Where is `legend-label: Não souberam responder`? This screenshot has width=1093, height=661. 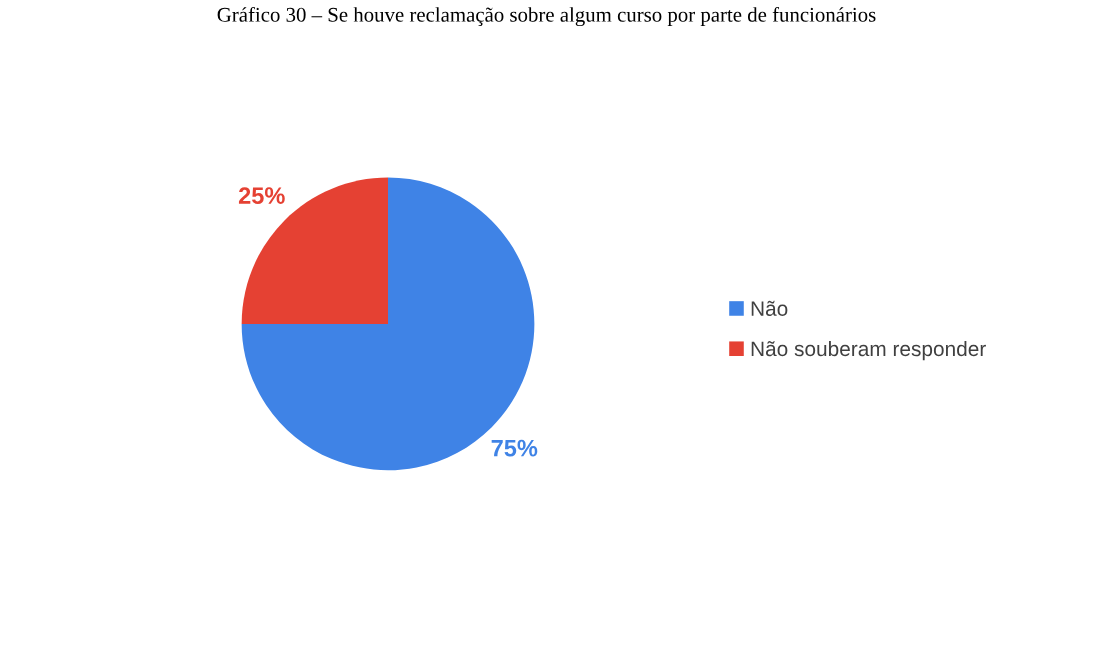
legend-label: Não souberam responder is located at coordinates (868, 350).